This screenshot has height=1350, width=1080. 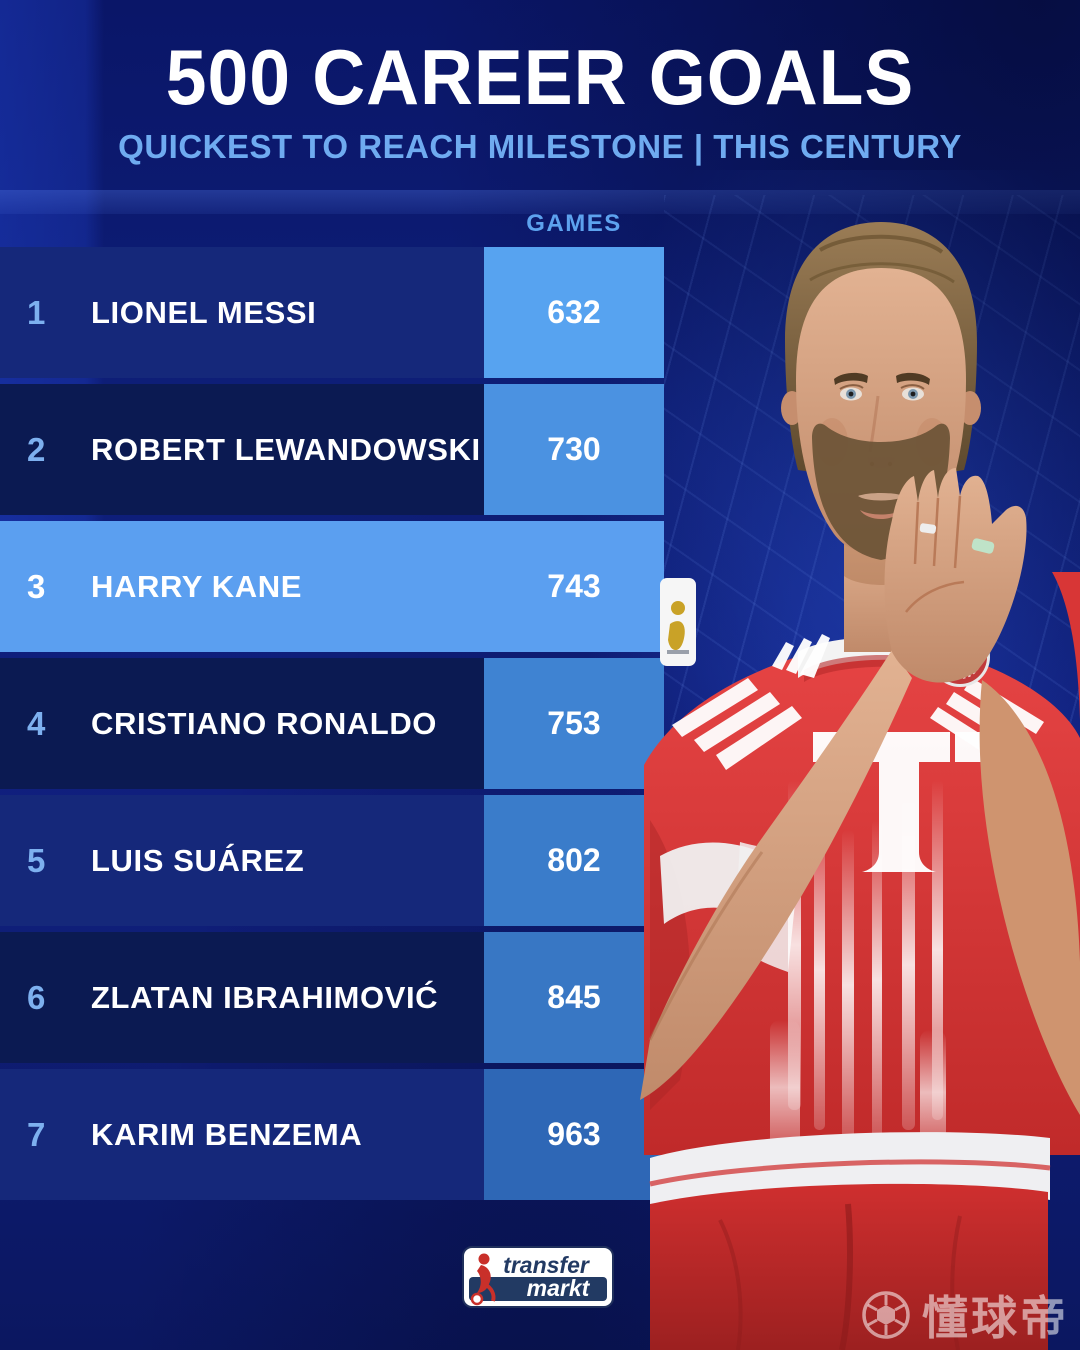 I want to click on logo-text-markt: markt, so click(x=559, y=1288).